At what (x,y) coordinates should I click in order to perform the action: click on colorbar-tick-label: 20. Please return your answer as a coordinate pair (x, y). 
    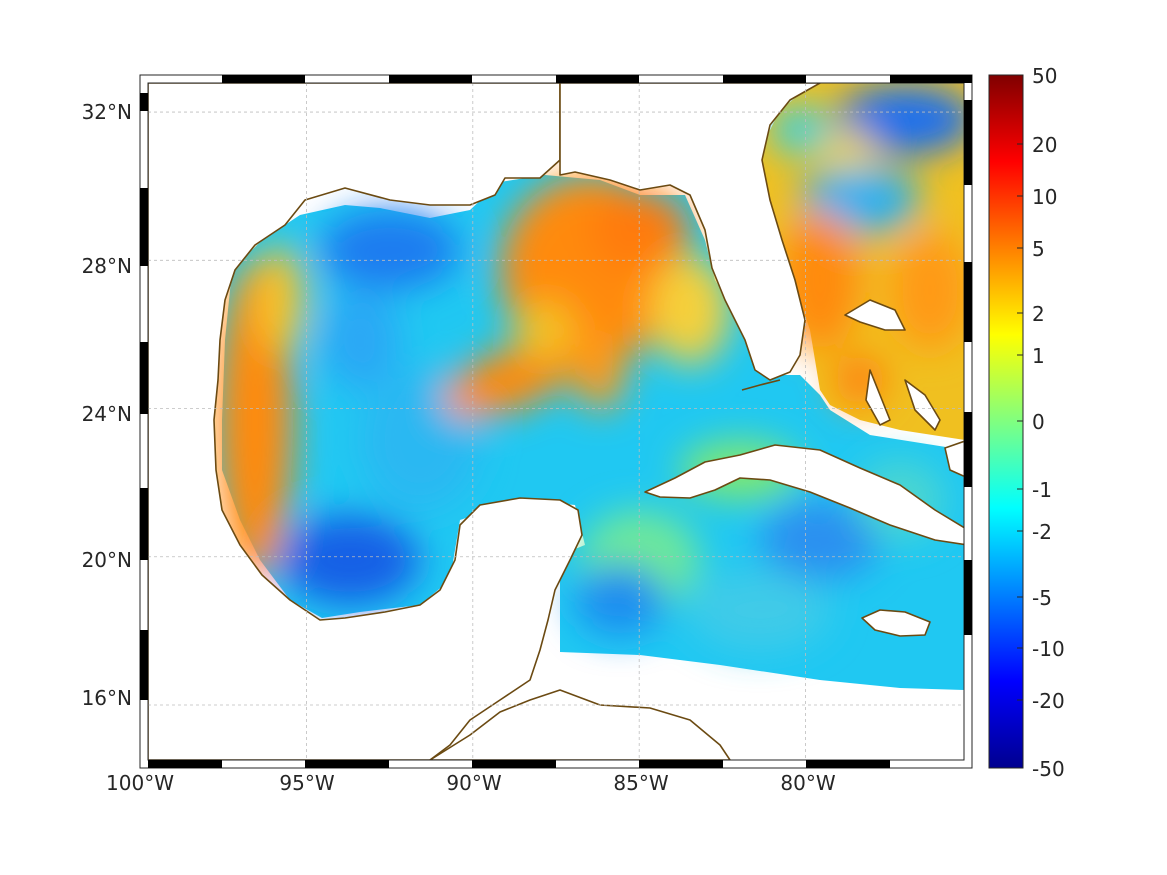
    Looking at the image, I should click on (1044, 145).